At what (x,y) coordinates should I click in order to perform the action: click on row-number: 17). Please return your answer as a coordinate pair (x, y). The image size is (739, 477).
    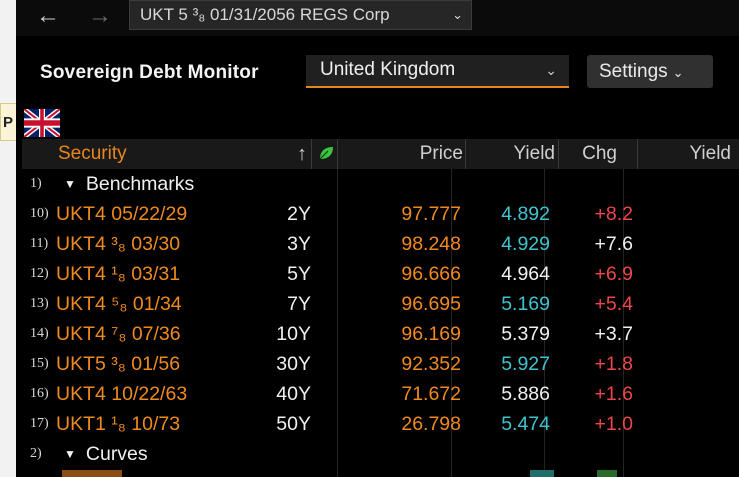
    Looking at the image, I should click on (39, 423).